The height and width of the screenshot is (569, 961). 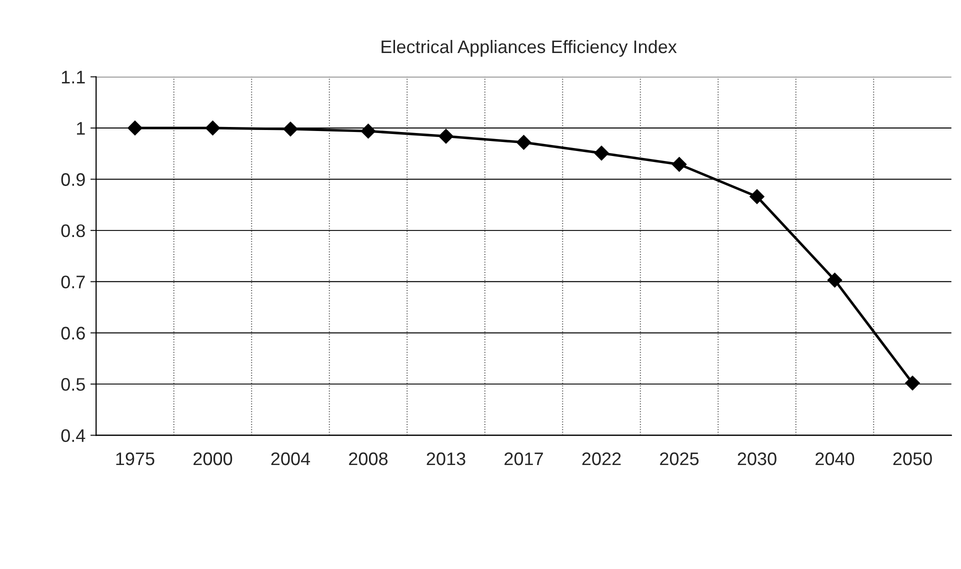 I want to click on x-tick-label: 2050, so click(x=912, y=459).